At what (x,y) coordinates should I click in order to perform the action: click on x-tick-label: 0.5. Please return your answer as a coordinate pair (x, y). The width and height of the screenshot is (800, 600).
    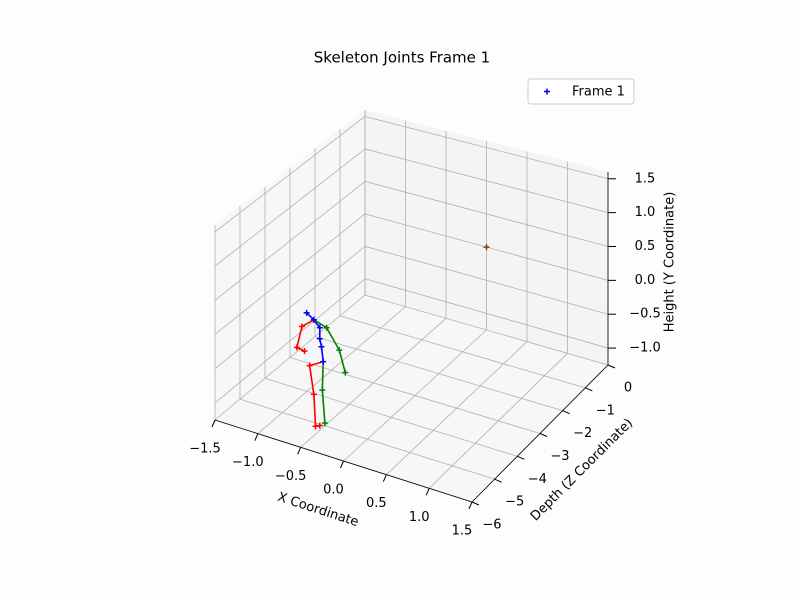
    Looking at the image, I should click on (376, 503).